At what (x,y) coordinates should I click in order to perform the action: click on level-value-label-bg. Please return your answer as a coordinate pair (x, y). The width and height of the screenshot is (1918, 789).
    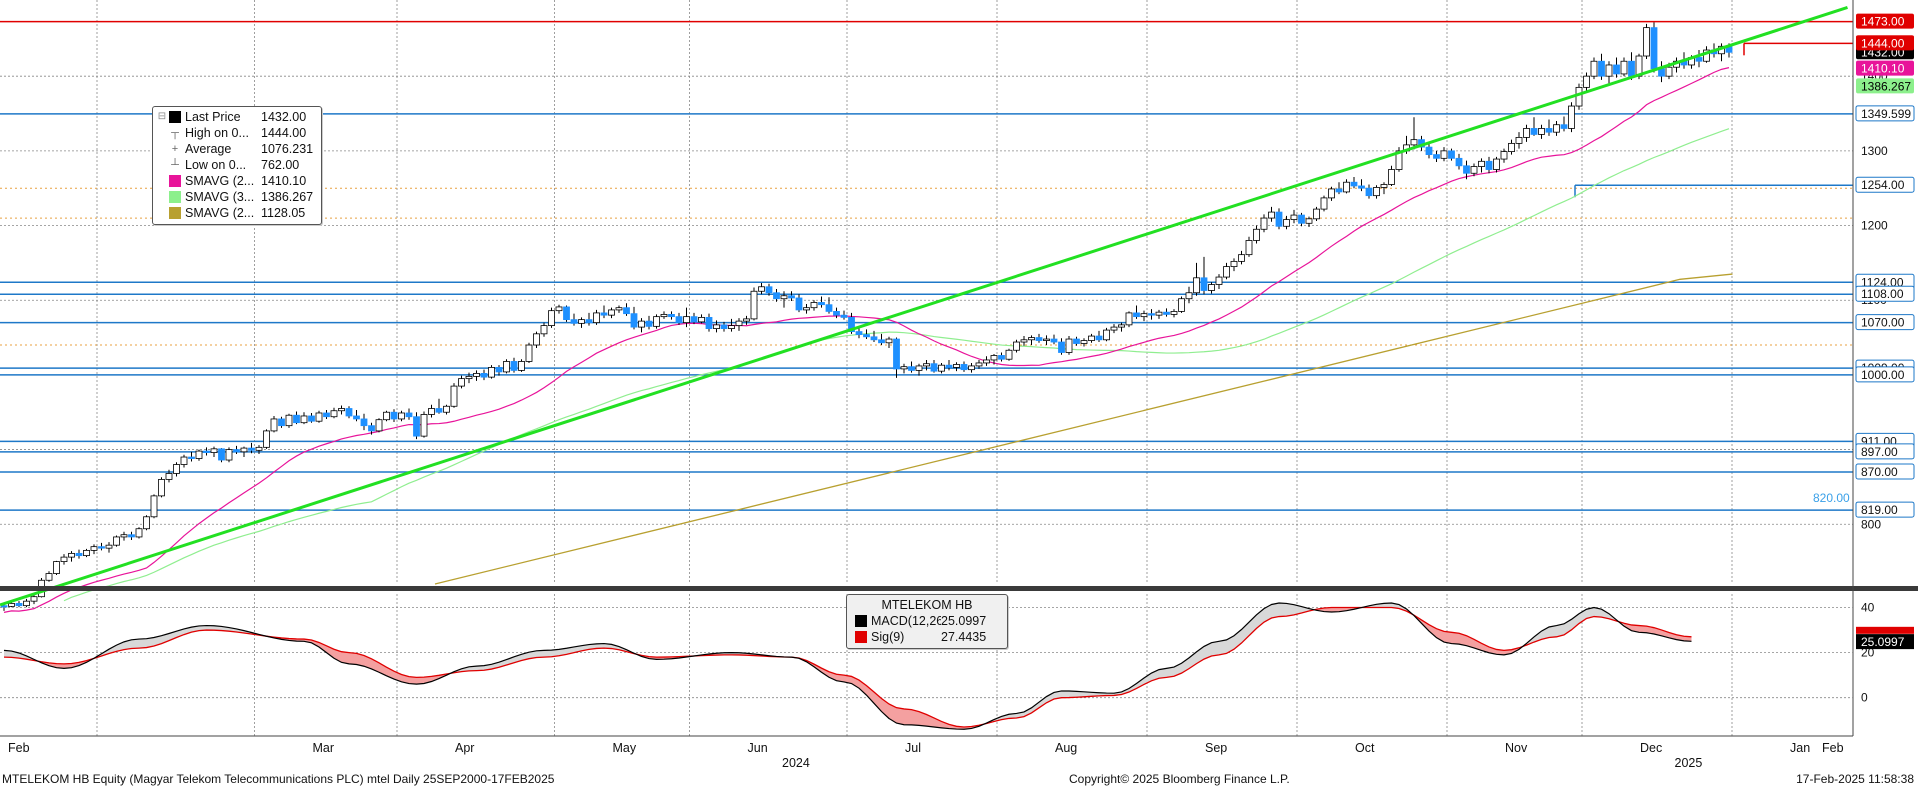
    Looking at the image, I should click on (1885, 21).